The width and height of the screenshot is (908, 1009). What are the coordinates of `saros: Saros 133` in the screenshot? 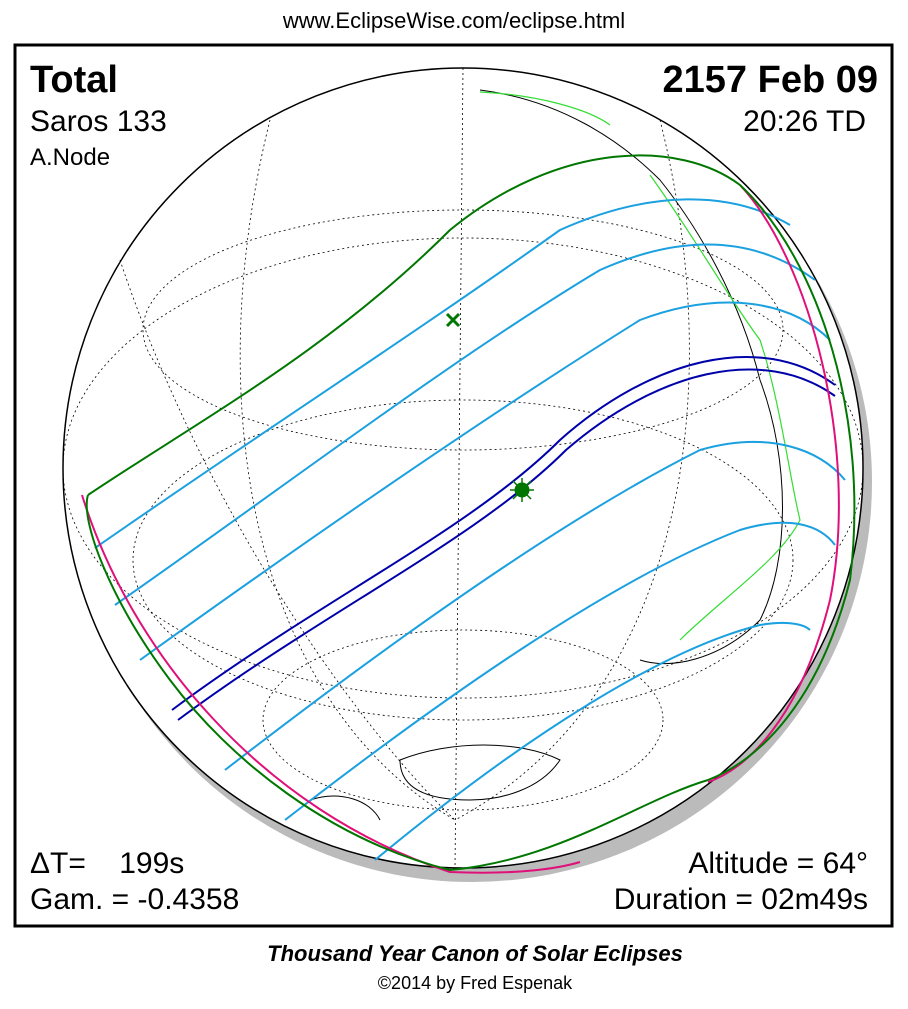 It's located at (98, 121).